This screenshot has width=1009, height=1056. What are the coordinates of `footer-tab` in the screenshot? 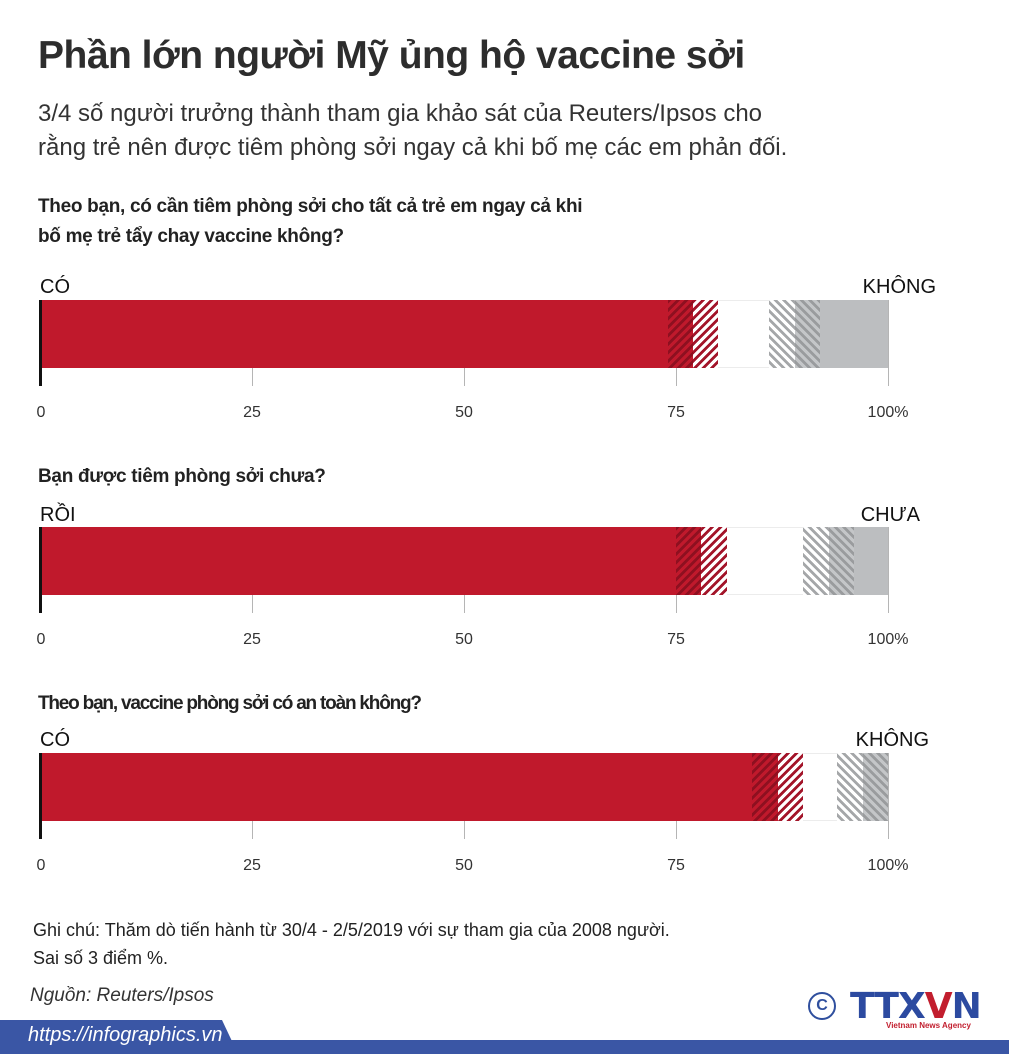 It's located at (119, 1037).